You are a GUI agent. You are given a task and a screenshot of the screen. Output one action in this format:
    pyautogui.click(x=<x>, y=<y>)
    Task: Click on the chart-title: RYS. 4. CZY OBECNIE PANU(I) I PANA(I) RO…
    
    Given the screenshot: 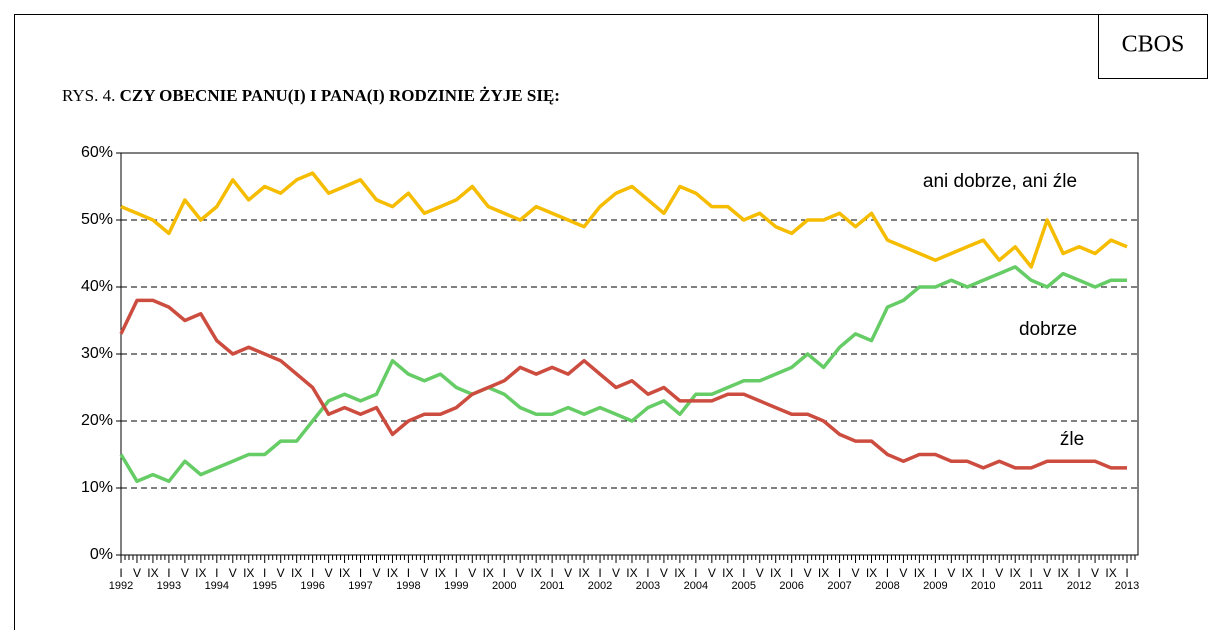 What is the action you would take?
    pyautogui.click(x=311, y=95)
    